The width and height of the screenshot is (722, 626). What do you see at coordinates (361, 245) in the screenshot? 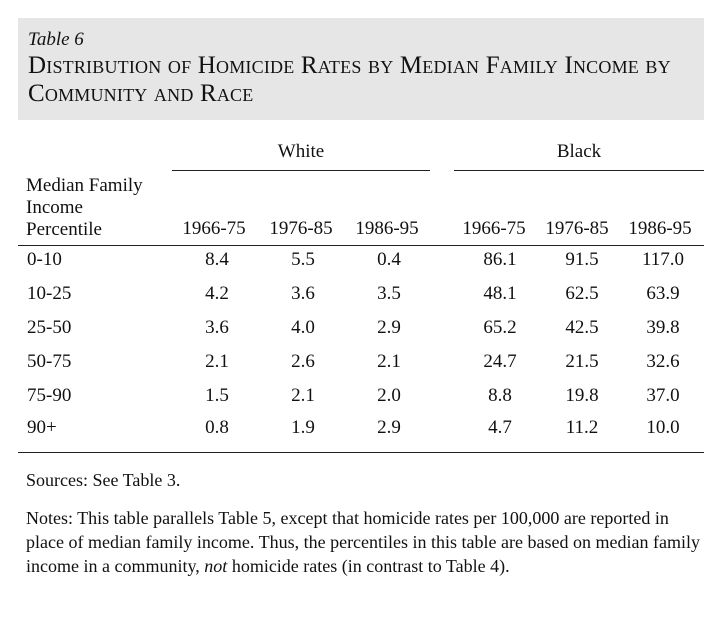
I see `header-rule` at bounding box center [361, 245].